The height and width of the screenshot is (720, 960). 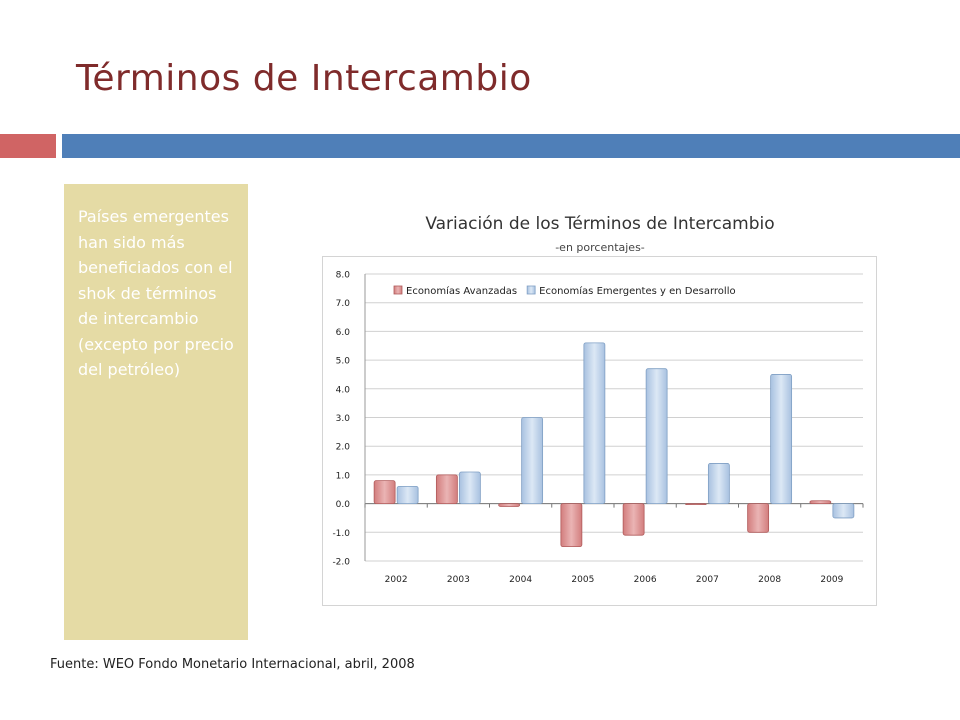 What do you see at coordinates (341, 534) in the screenshot?
I see `y-tick-label: -1.0` at bounding box center [341, 534].